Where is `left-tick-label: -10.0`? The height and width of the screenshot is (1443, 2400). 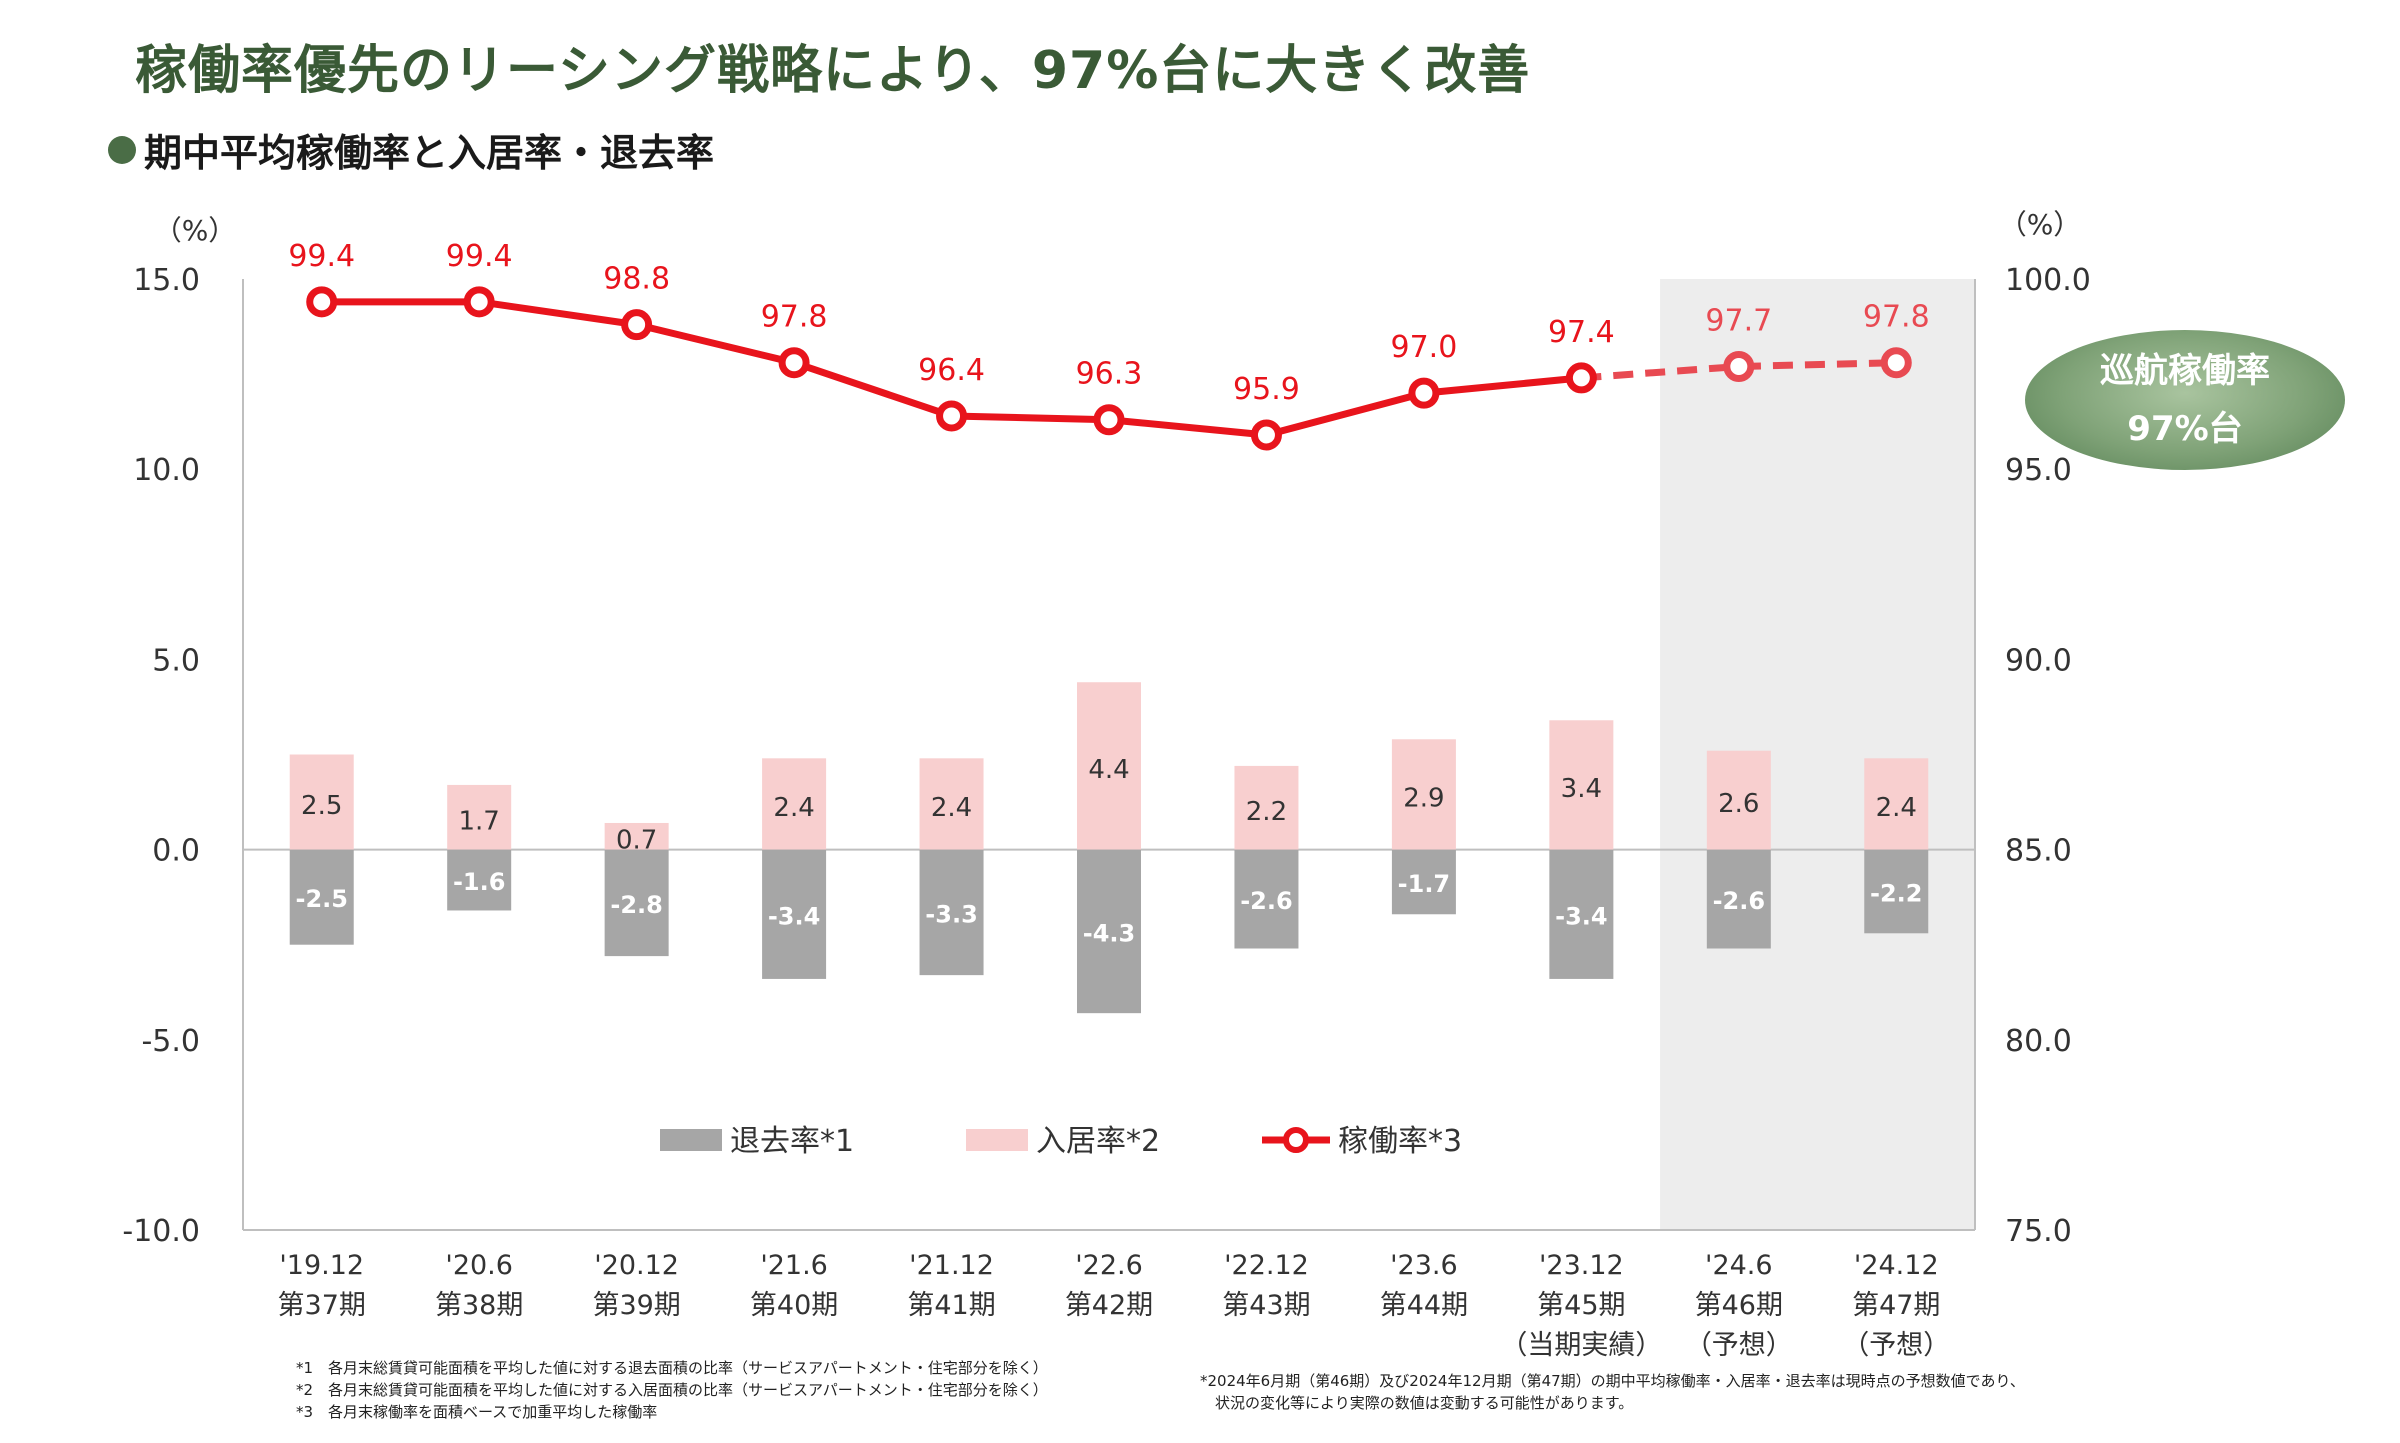 left-tick-label: -10.0 is located at coordinates (161, 1231).